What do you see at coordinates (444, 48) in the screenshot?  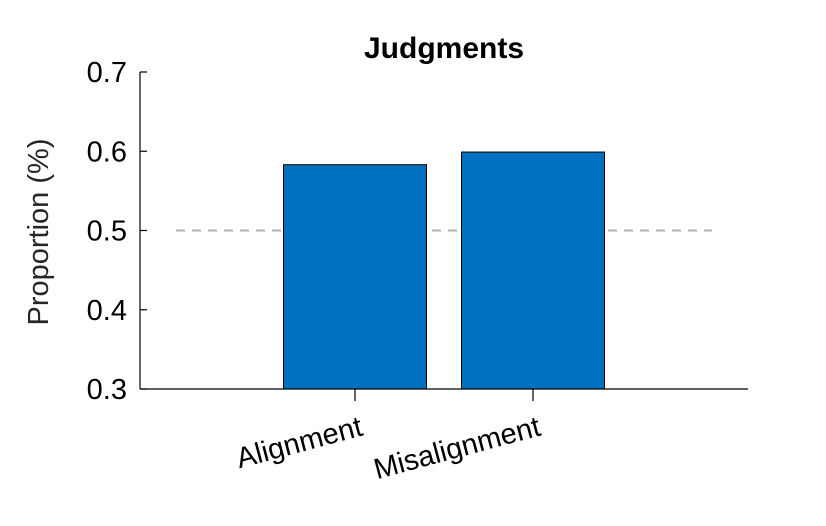 I see `chart-title: Judgments` at bounding box center [444, 48].